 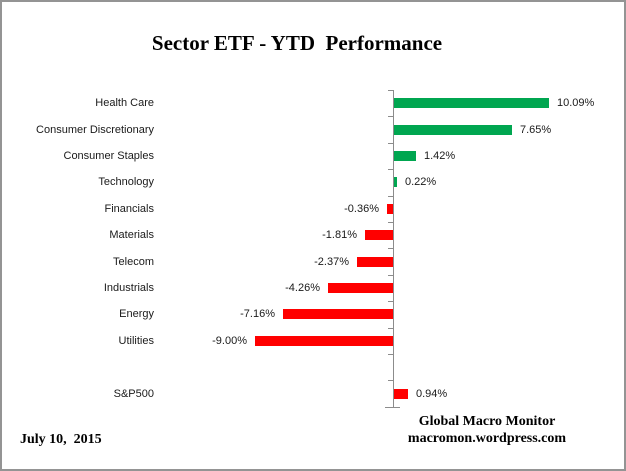 I want to click on value-label: 7.65%, so click(x=536, y=129).